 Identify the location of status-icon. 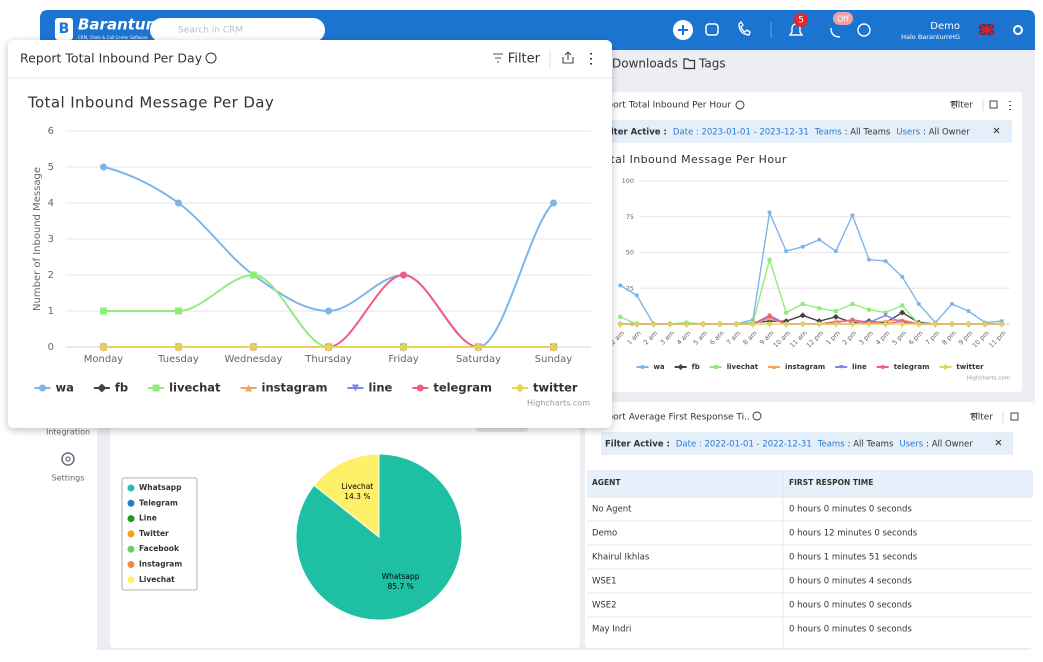
(835, 32).